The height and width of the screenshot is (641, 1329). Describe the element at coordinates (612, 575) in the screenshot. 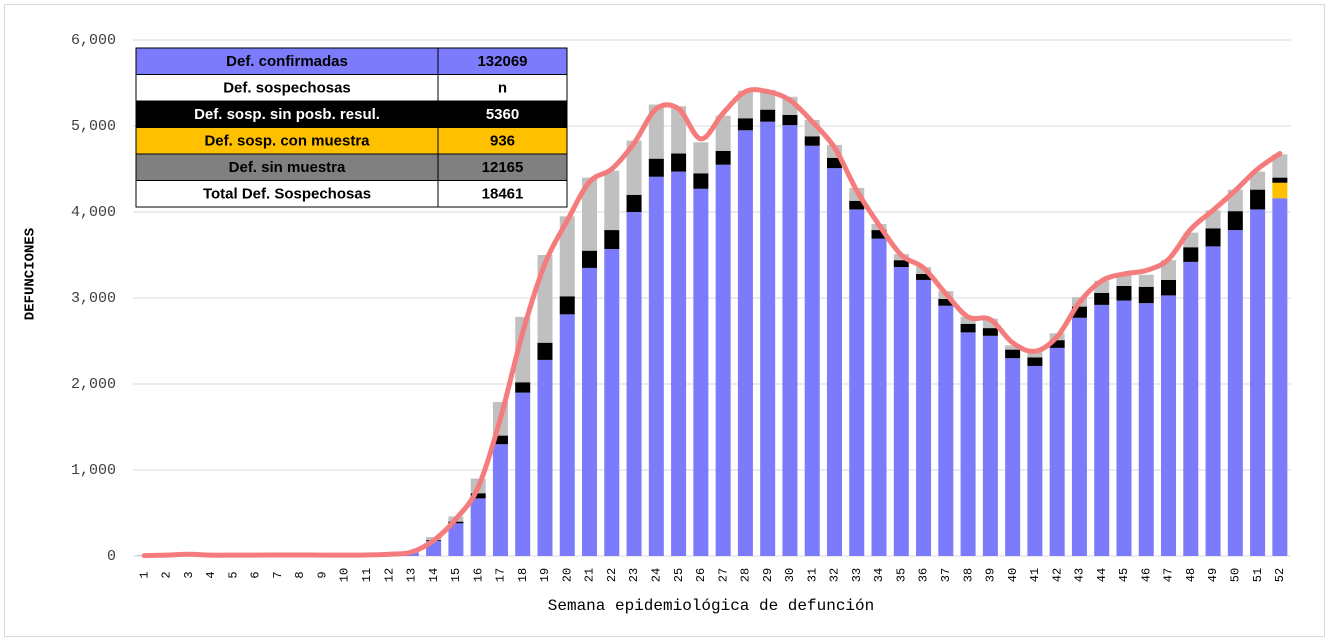

I see `x-tick-label: 22` at that location.